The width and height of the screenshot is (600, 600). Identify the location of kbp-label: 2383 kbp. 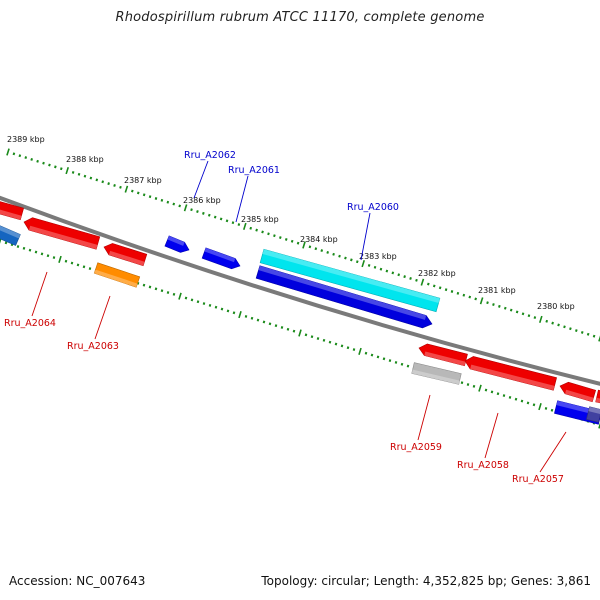
(378, 256).